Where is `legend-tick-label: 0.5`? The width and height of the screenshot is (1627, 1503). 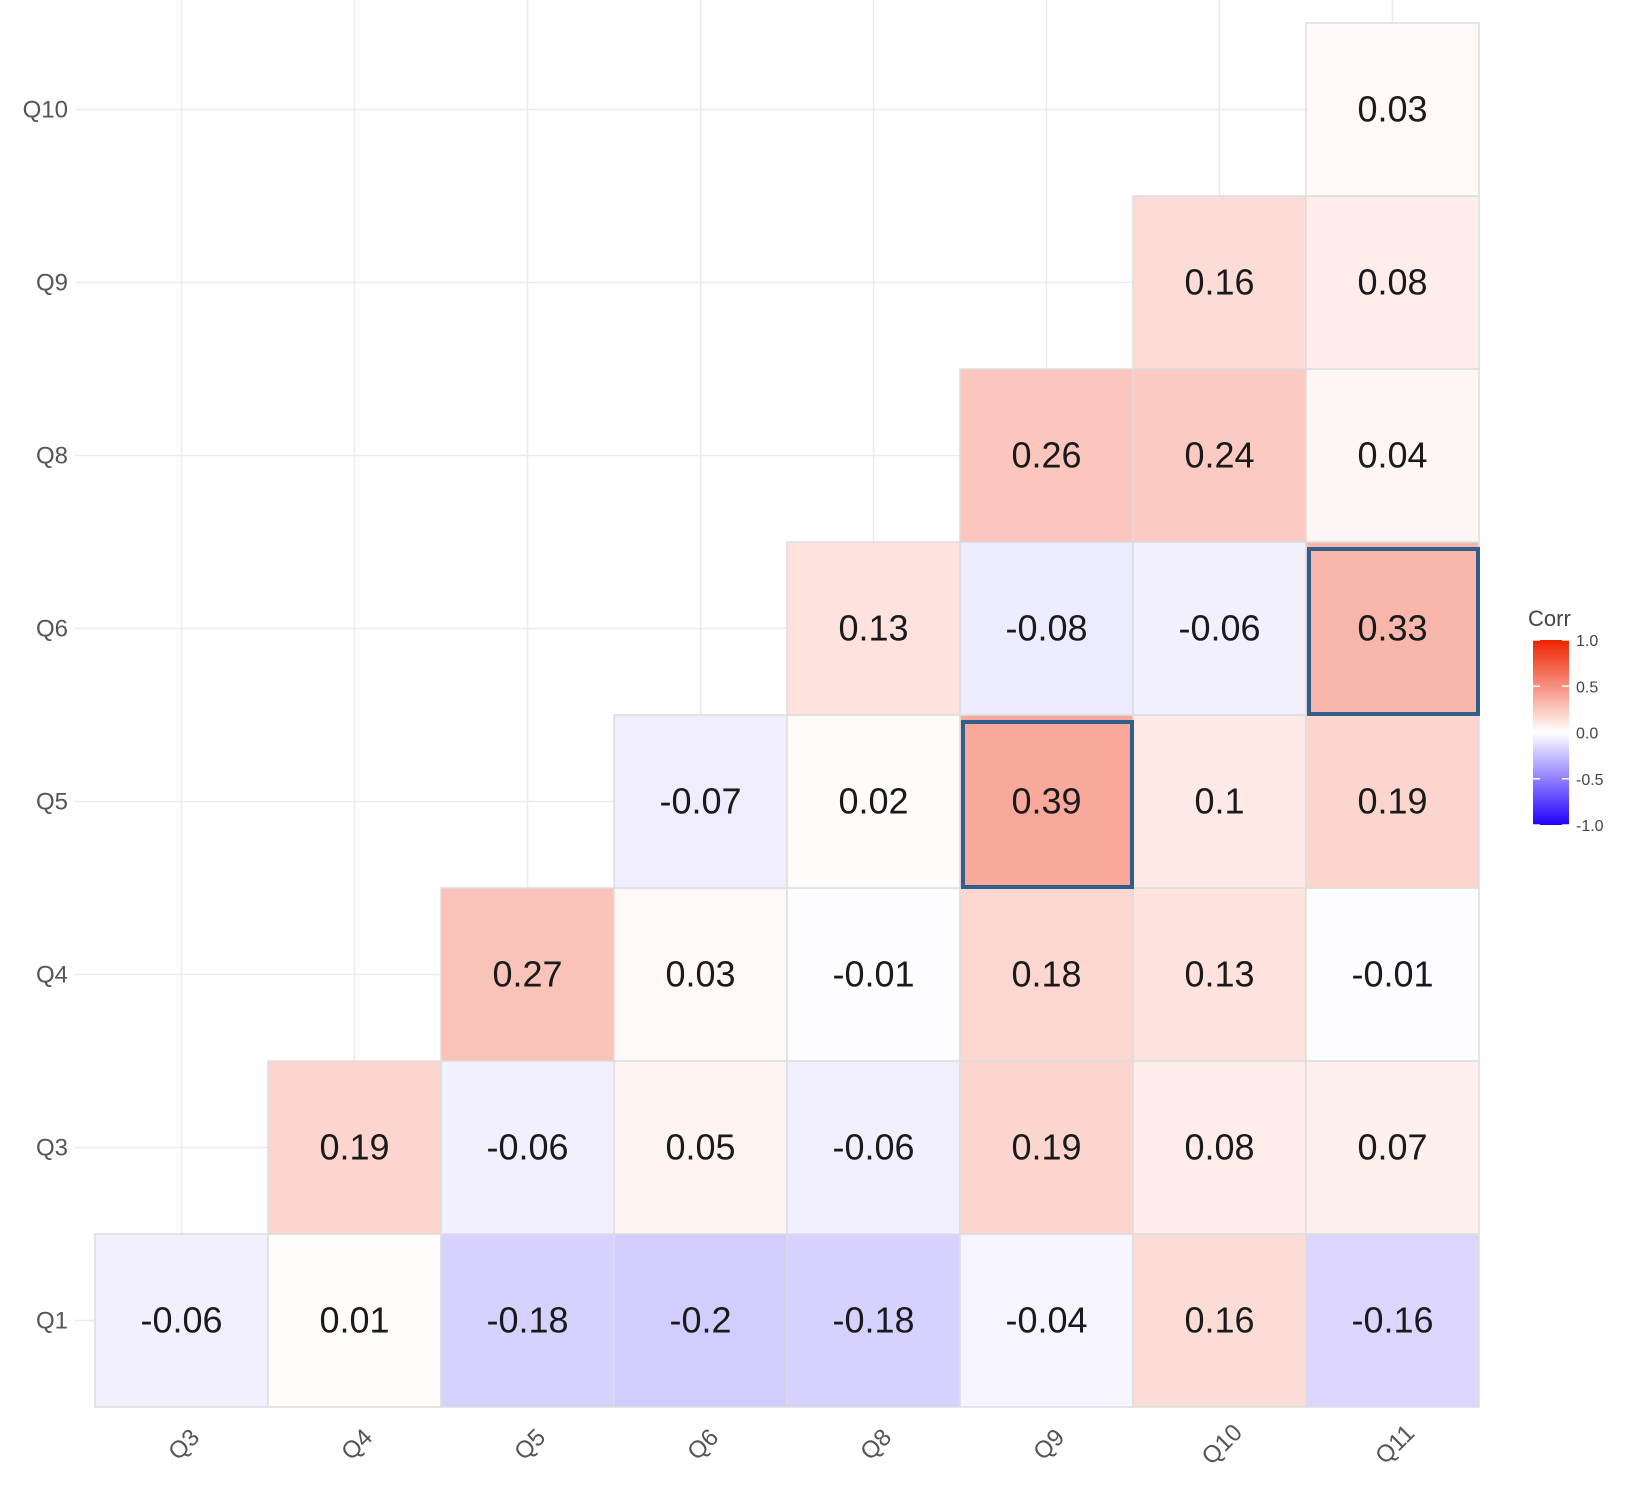 legend-tick-label: 0.5 is located at coordinates (1587, 687).